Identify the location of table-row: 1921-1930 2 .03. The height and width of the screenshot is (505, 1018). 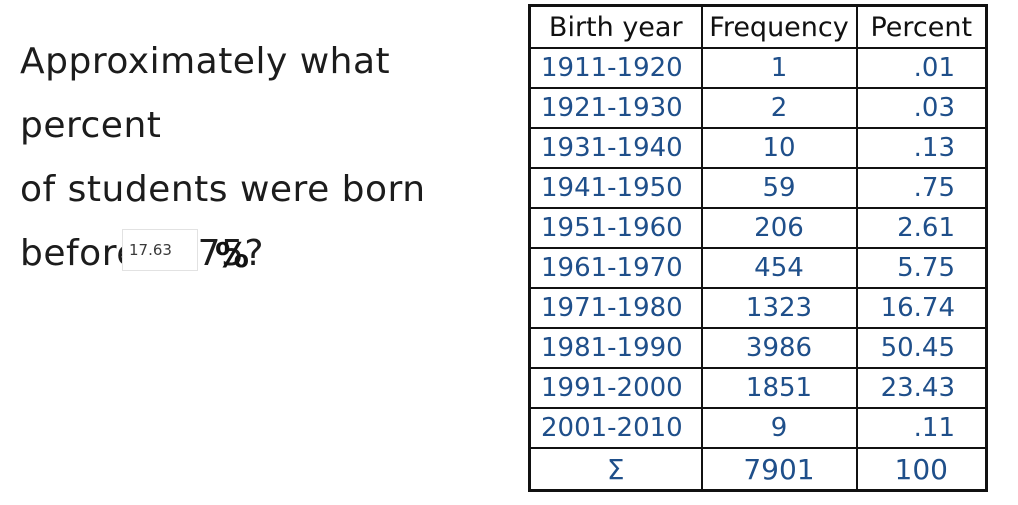
(758, 108).